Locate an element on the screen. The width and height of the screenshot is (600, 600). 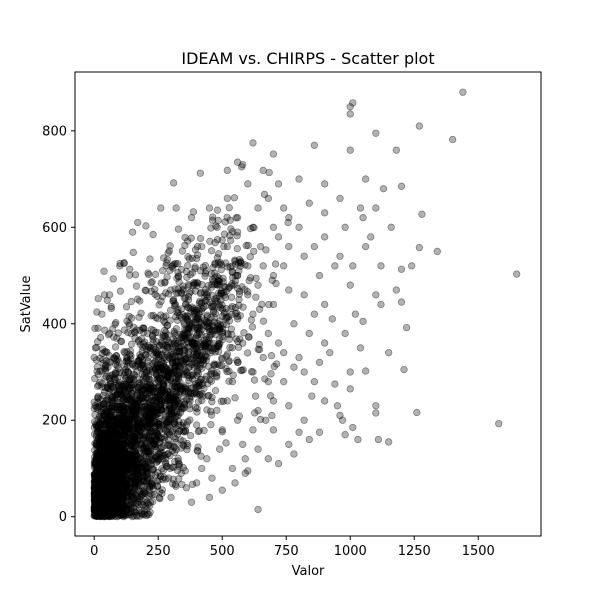
y-tick-label: 0 is located at coordinates (63, 517).